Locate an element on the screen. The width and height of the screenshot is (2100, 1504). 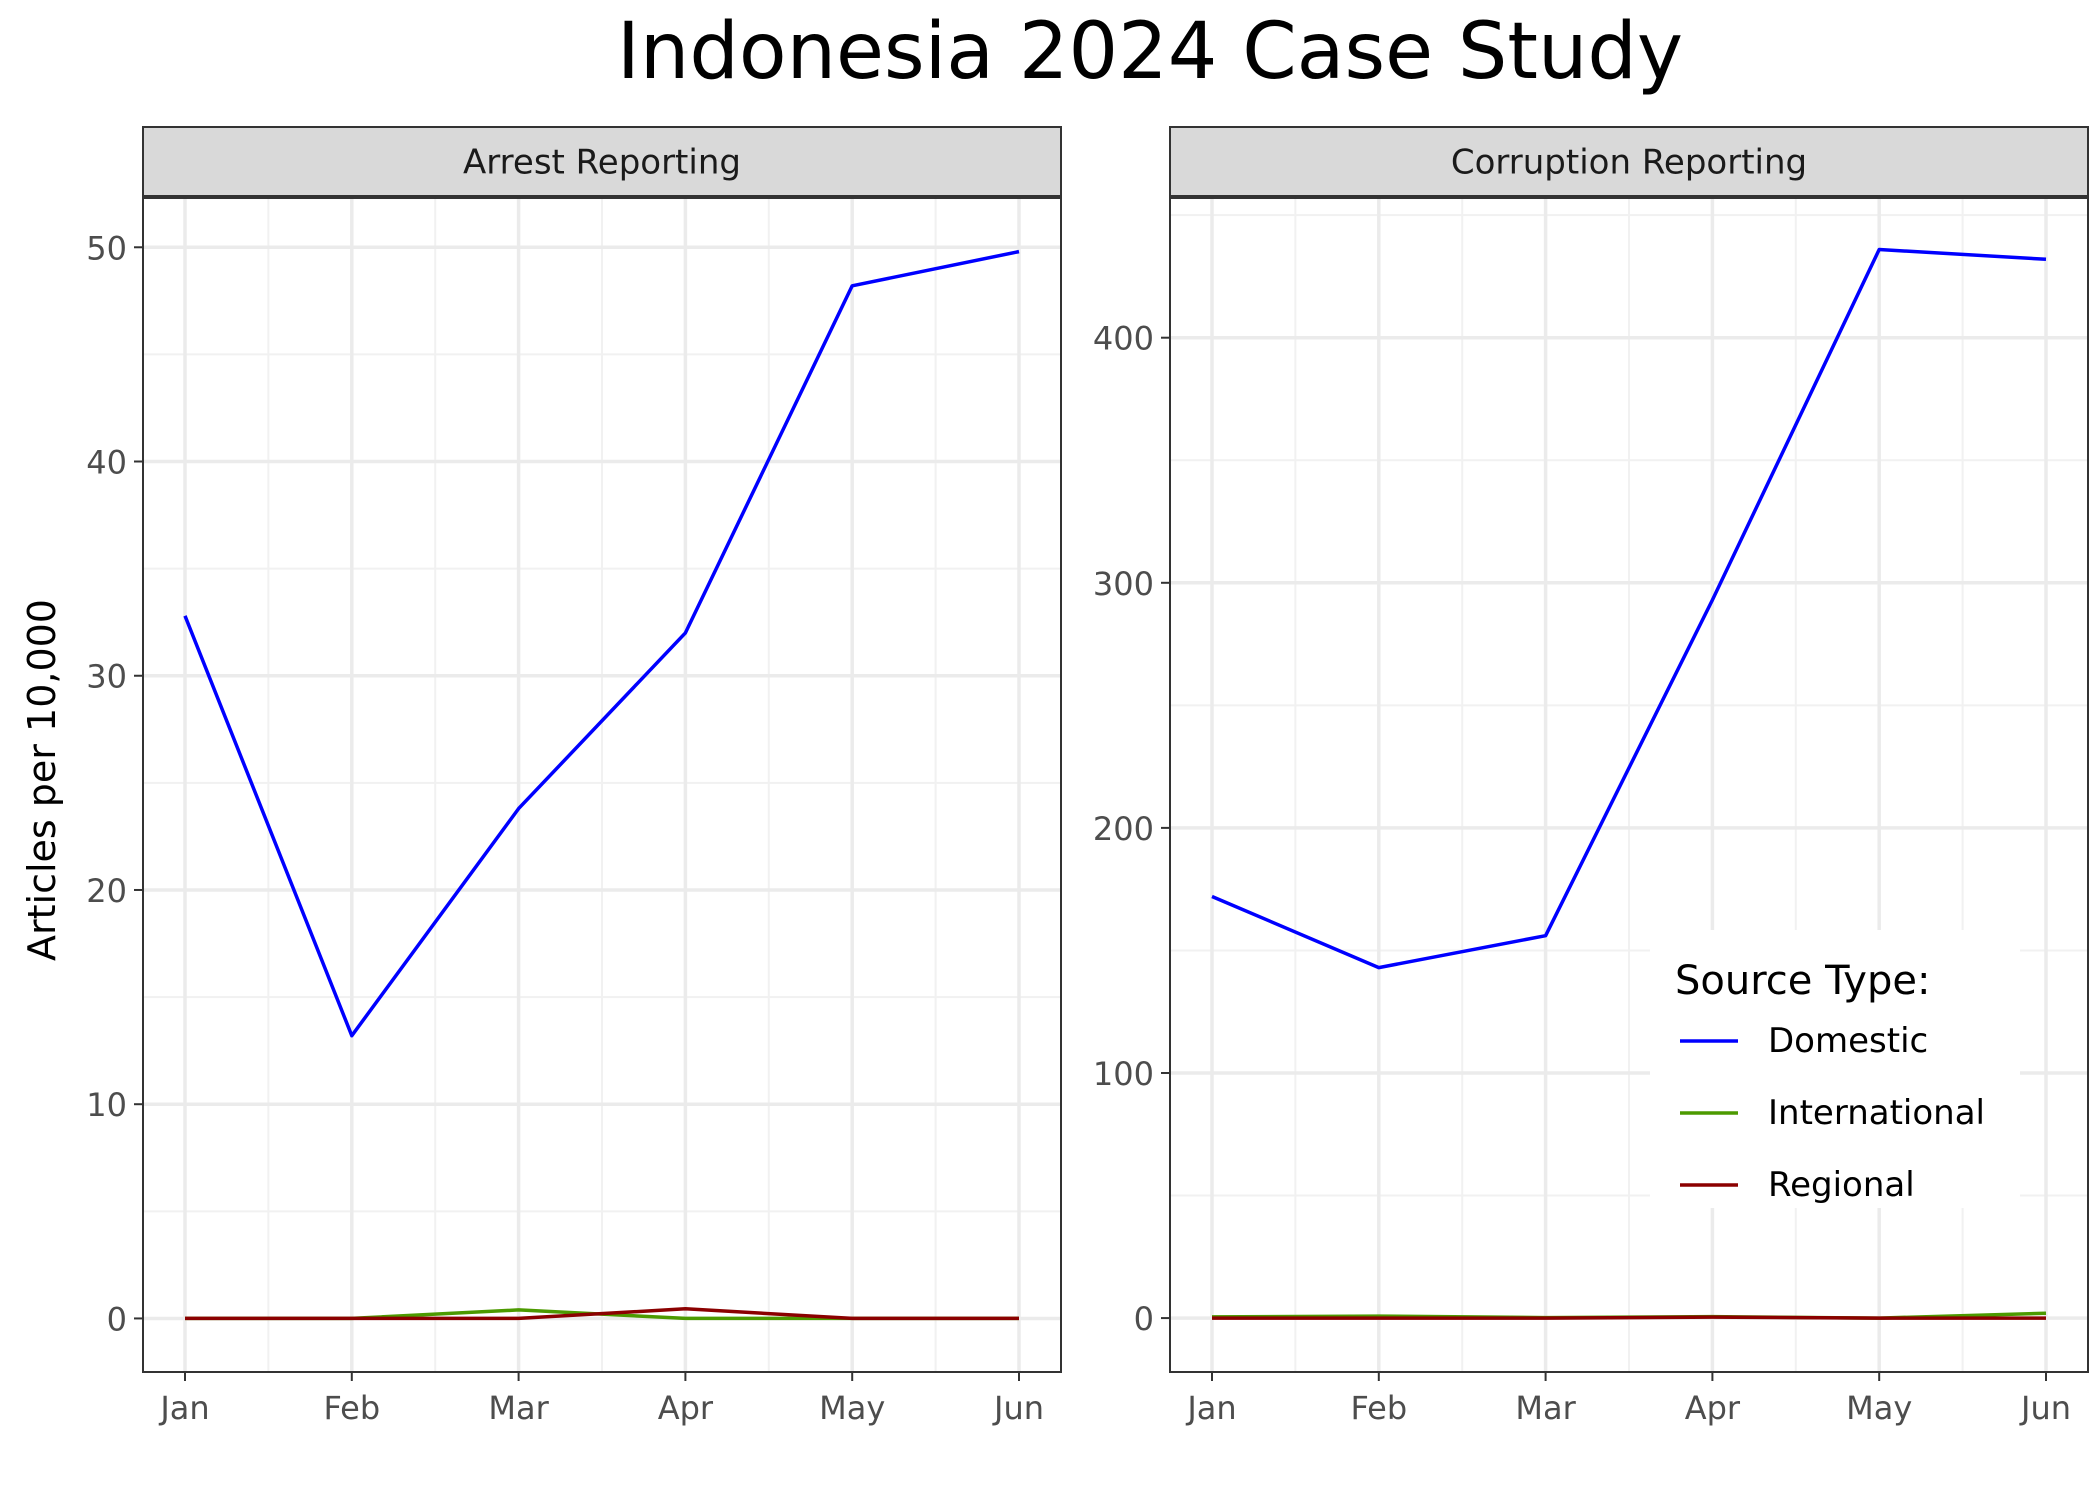
legend-title: Source Type: is located at coordinates (1802, 981).